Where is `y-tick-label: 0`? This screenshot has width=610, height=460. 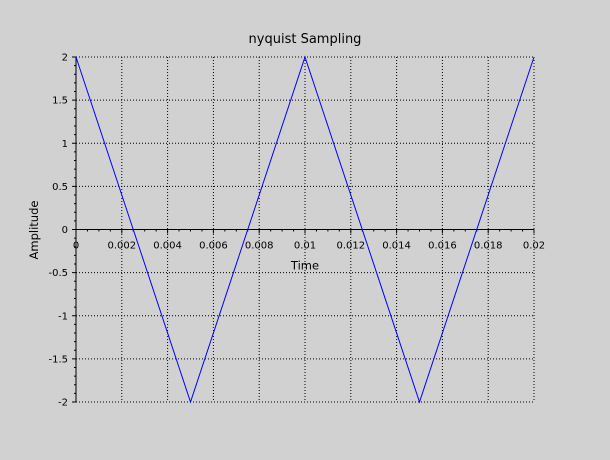 y-tick-label: 0 is located at coordinates (65, 230).